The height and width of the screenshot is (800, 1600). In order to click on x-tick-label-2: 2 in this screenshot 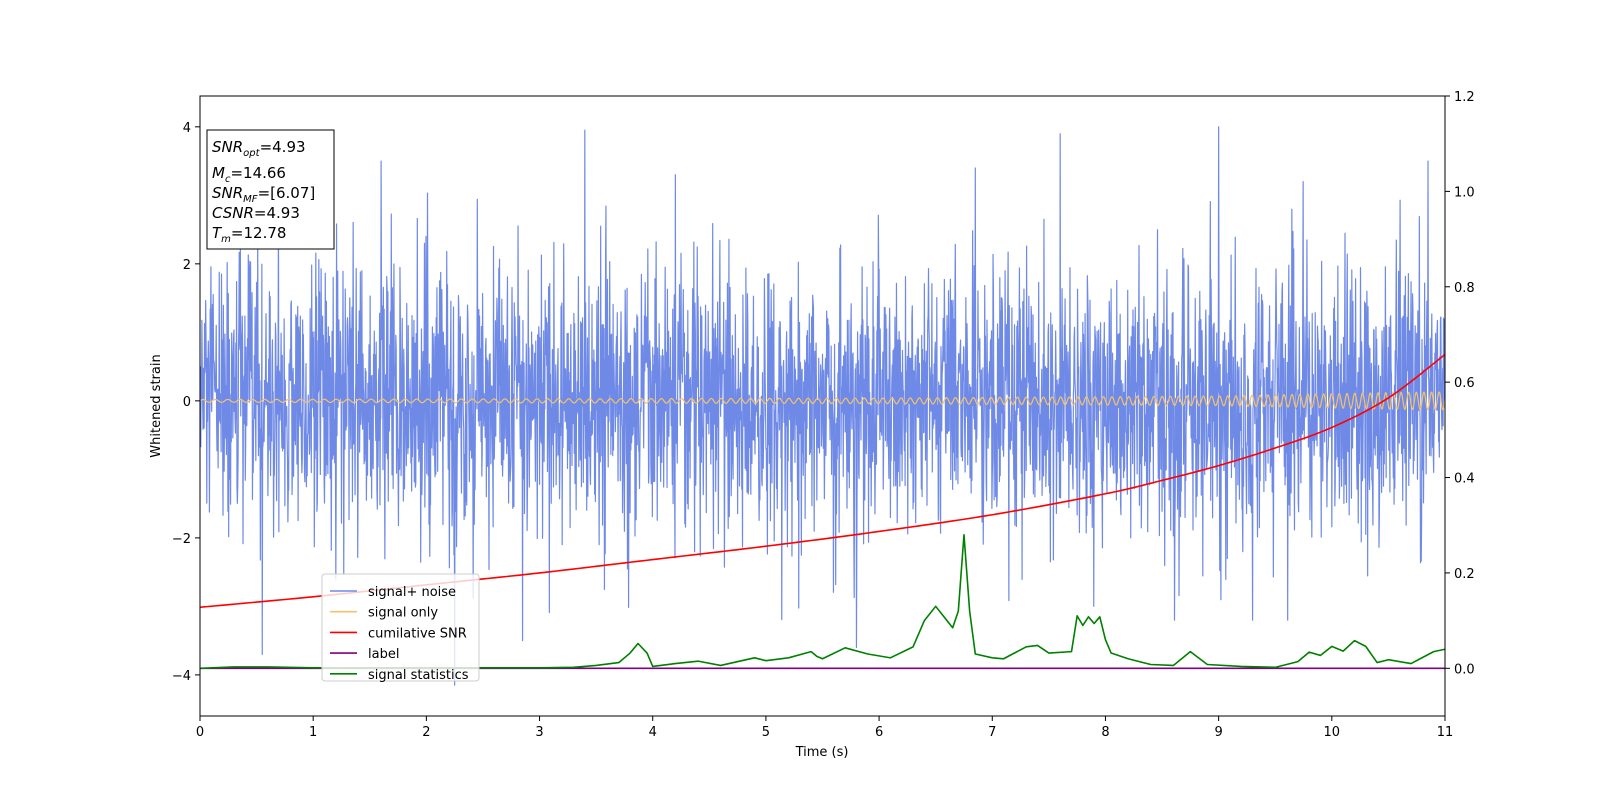, I will do `click(426, 732)`.